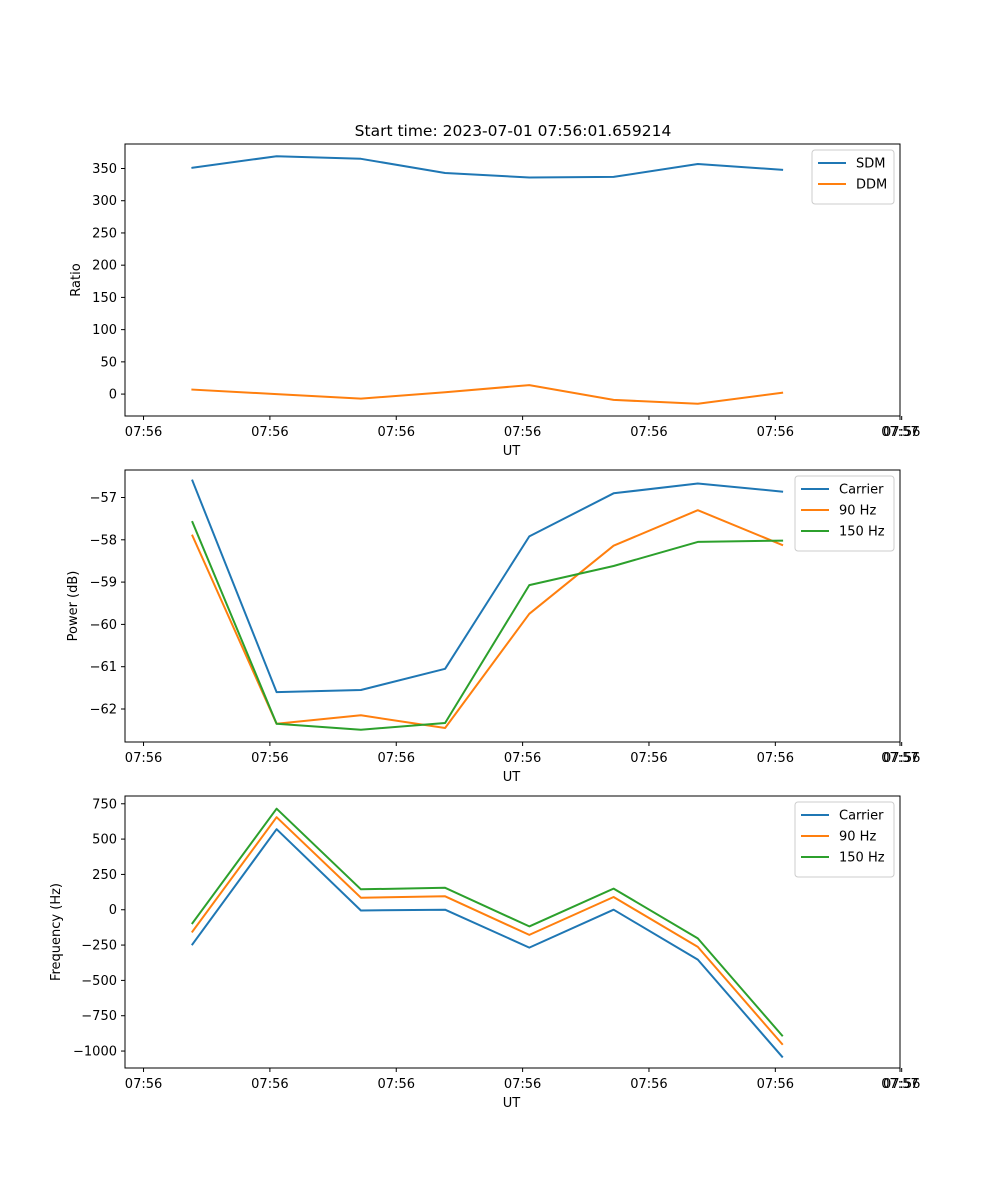  I want to click on y-axis-label: Power (dB), so click(73, 606).